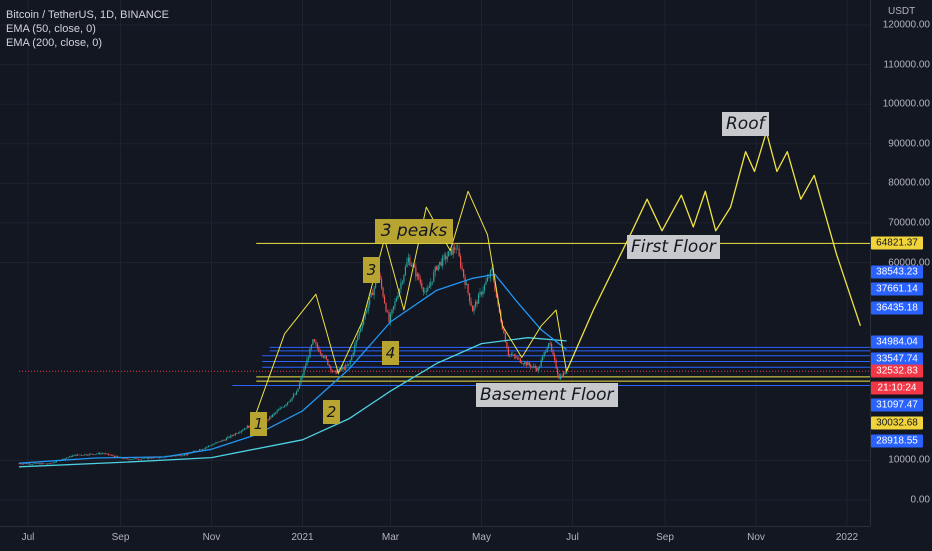 The image size is (932, 551). I want to click on wave-4-label: 4, so click(390, 353).